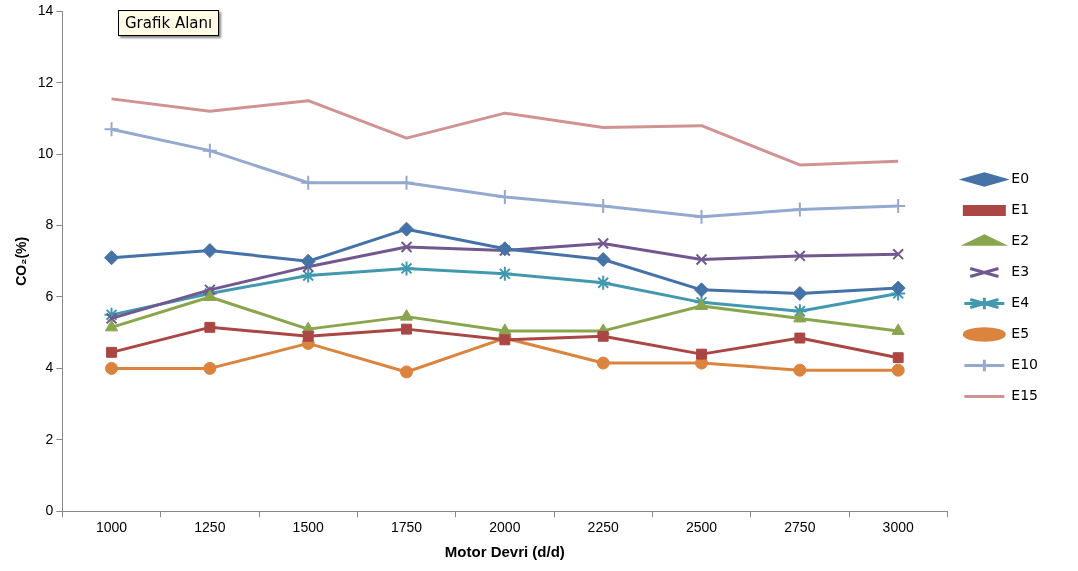  What do you see at coordinates (603, 527) in the screenshot?
I see `x-tick-label: 2250` at bounding box center [603, 527].